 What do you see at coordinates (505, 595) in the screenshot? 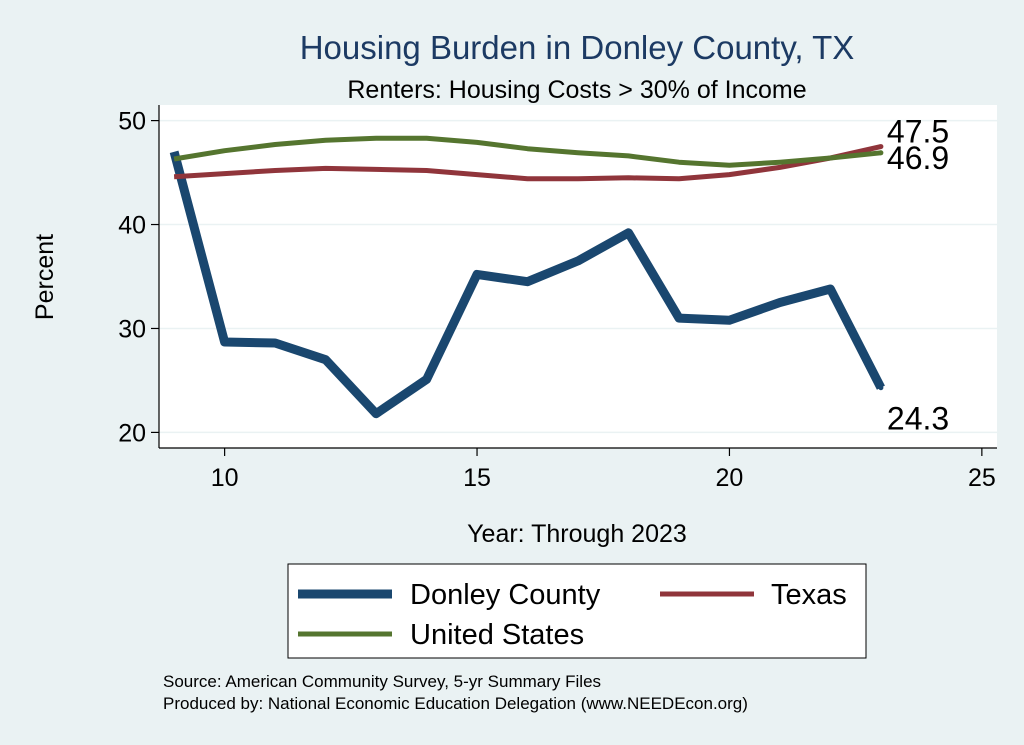
I see `legend-label-donley-county: Donley County` at bounding box center [505, 595].